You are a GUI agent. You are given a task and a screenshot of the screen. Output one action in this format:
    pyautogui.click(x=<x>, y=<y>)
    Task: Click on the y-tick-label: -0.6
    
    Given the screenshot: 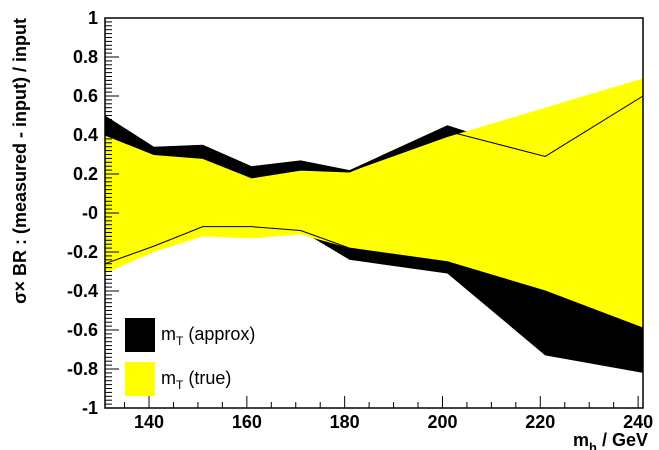 What is the action you would take?
    pyautogui.click(x=82, y=330)
    